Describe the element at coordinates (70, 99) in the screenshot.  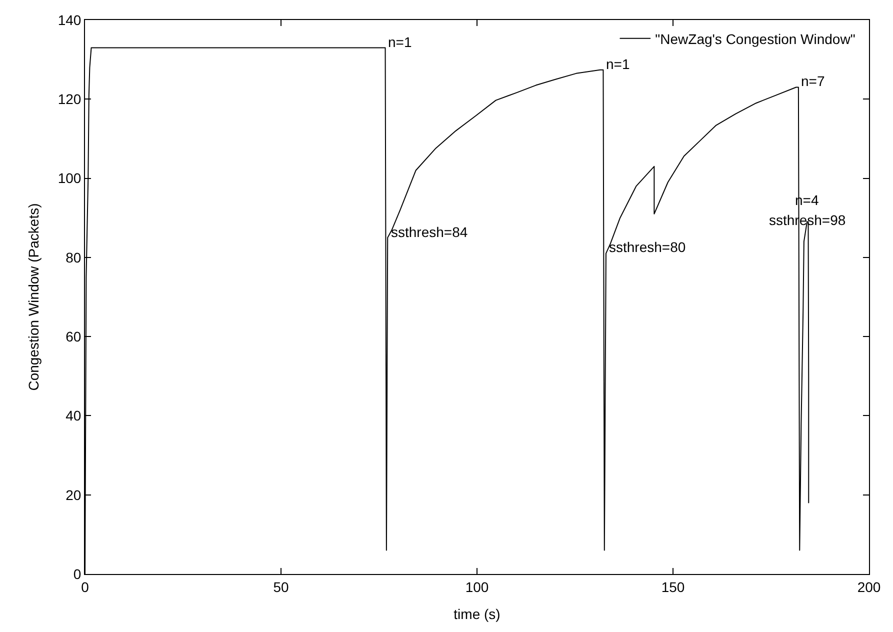
I see `y-tick-label: 120` at that location.